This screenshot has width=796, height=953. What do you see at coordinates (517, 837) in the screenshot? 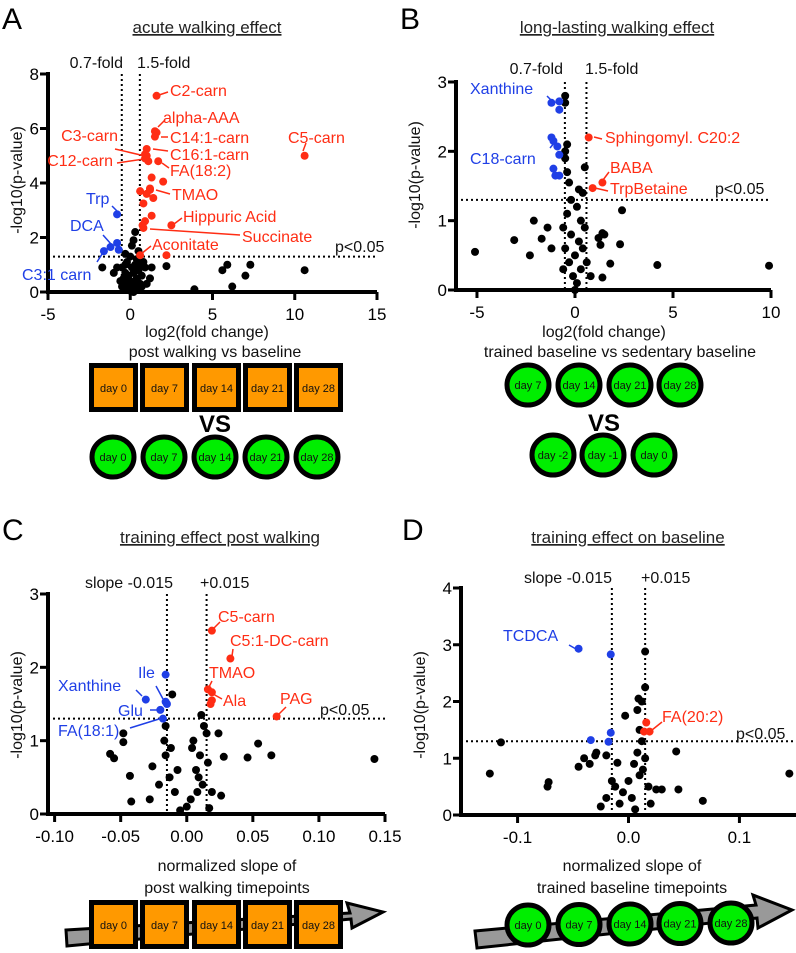
I see `x-tick-label: -0.1` at bounding box center [517, 837].